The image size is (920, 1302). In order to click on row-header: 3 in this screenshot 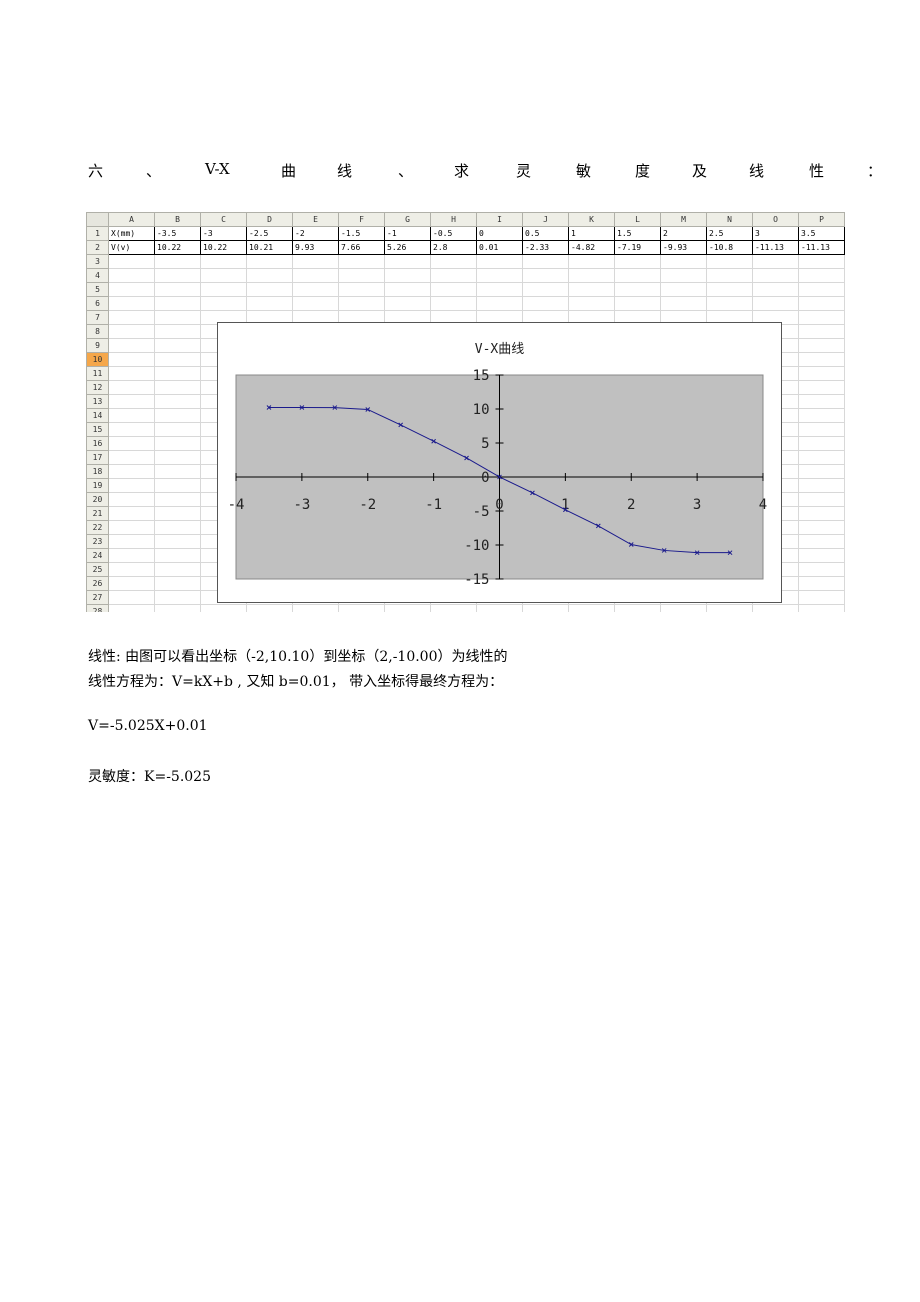, I will do `click(97, 261)`.